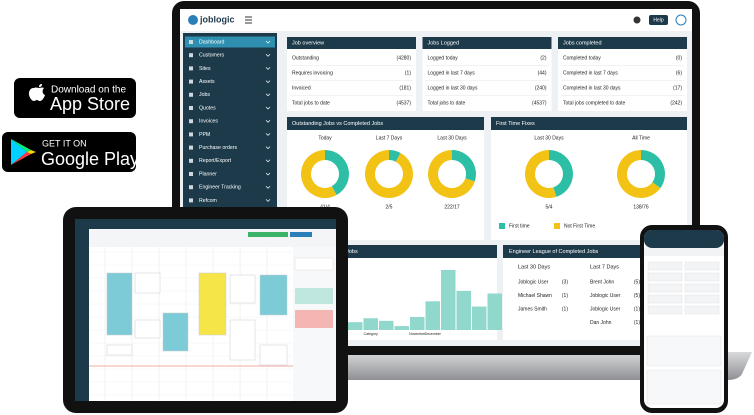 The image size is (754, 415). What do you see at coordinates (684, 252) in the screenshot?
I see `phone-tabs` at bounding box center [684, 252].